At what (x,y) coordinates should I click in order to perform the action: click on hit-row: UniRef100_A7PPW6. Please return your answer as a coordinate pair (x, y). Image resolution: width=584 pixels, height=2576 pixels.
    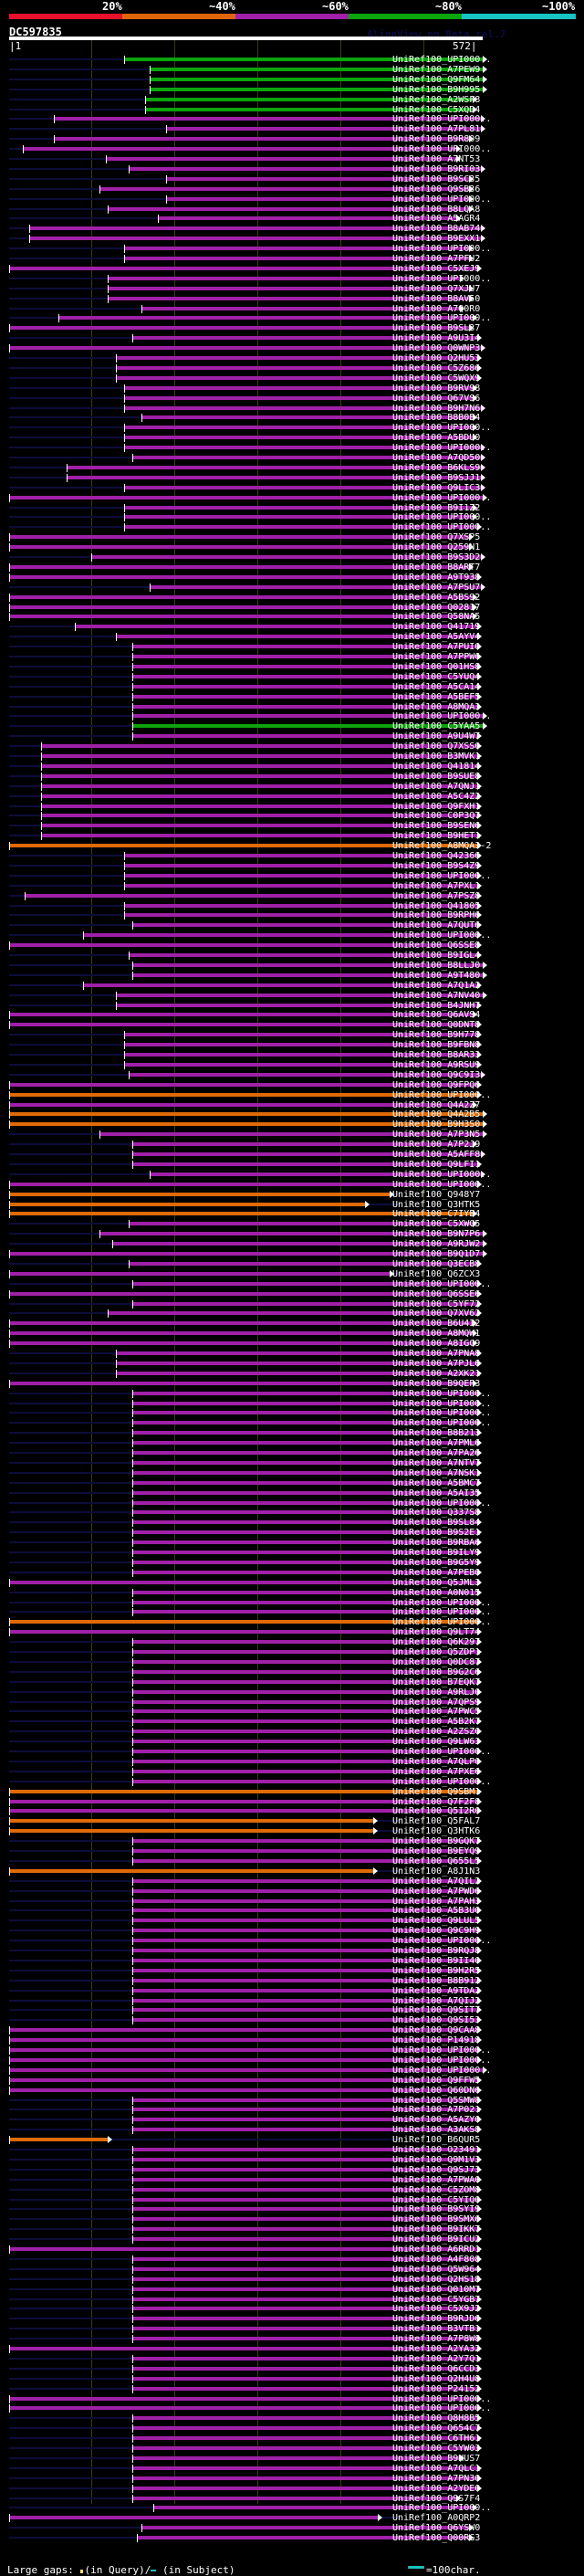
    Looking at the image, I should click on (292, 657).